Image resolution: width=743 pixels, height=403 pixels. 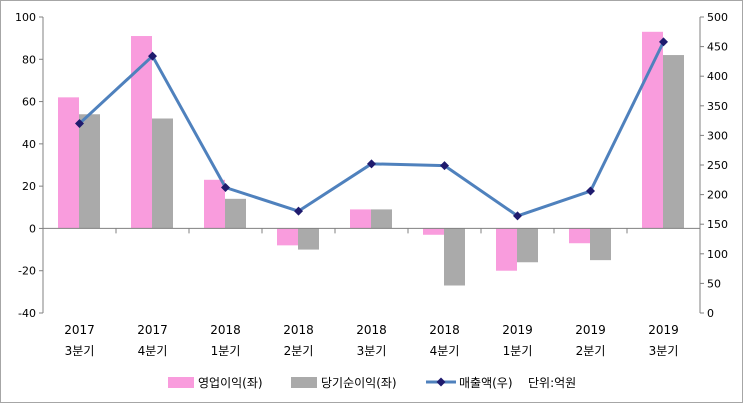 I want to click on left-tick-label: 0, so click(x=32, y=228).